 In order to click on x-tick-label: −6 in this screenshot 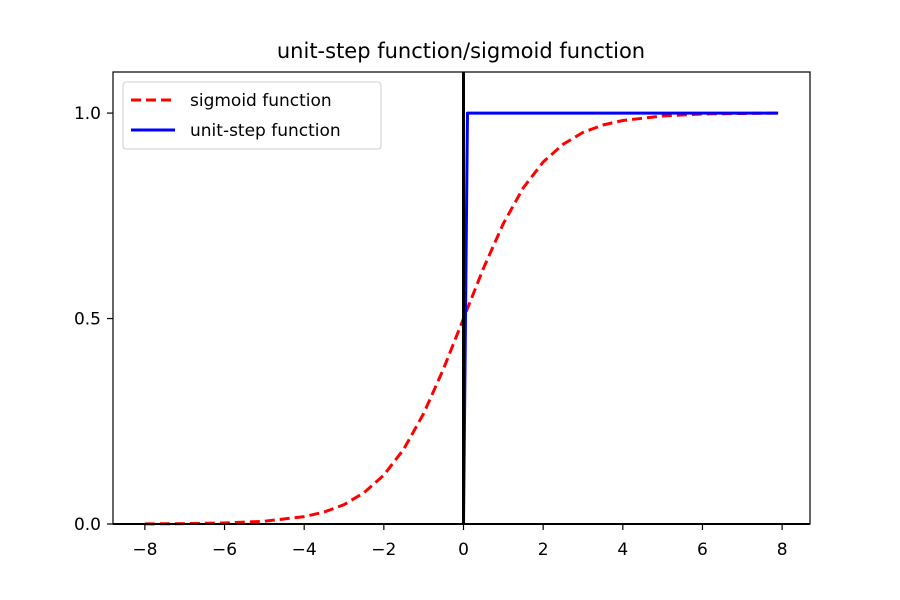, I will do `click(224, 550)`.